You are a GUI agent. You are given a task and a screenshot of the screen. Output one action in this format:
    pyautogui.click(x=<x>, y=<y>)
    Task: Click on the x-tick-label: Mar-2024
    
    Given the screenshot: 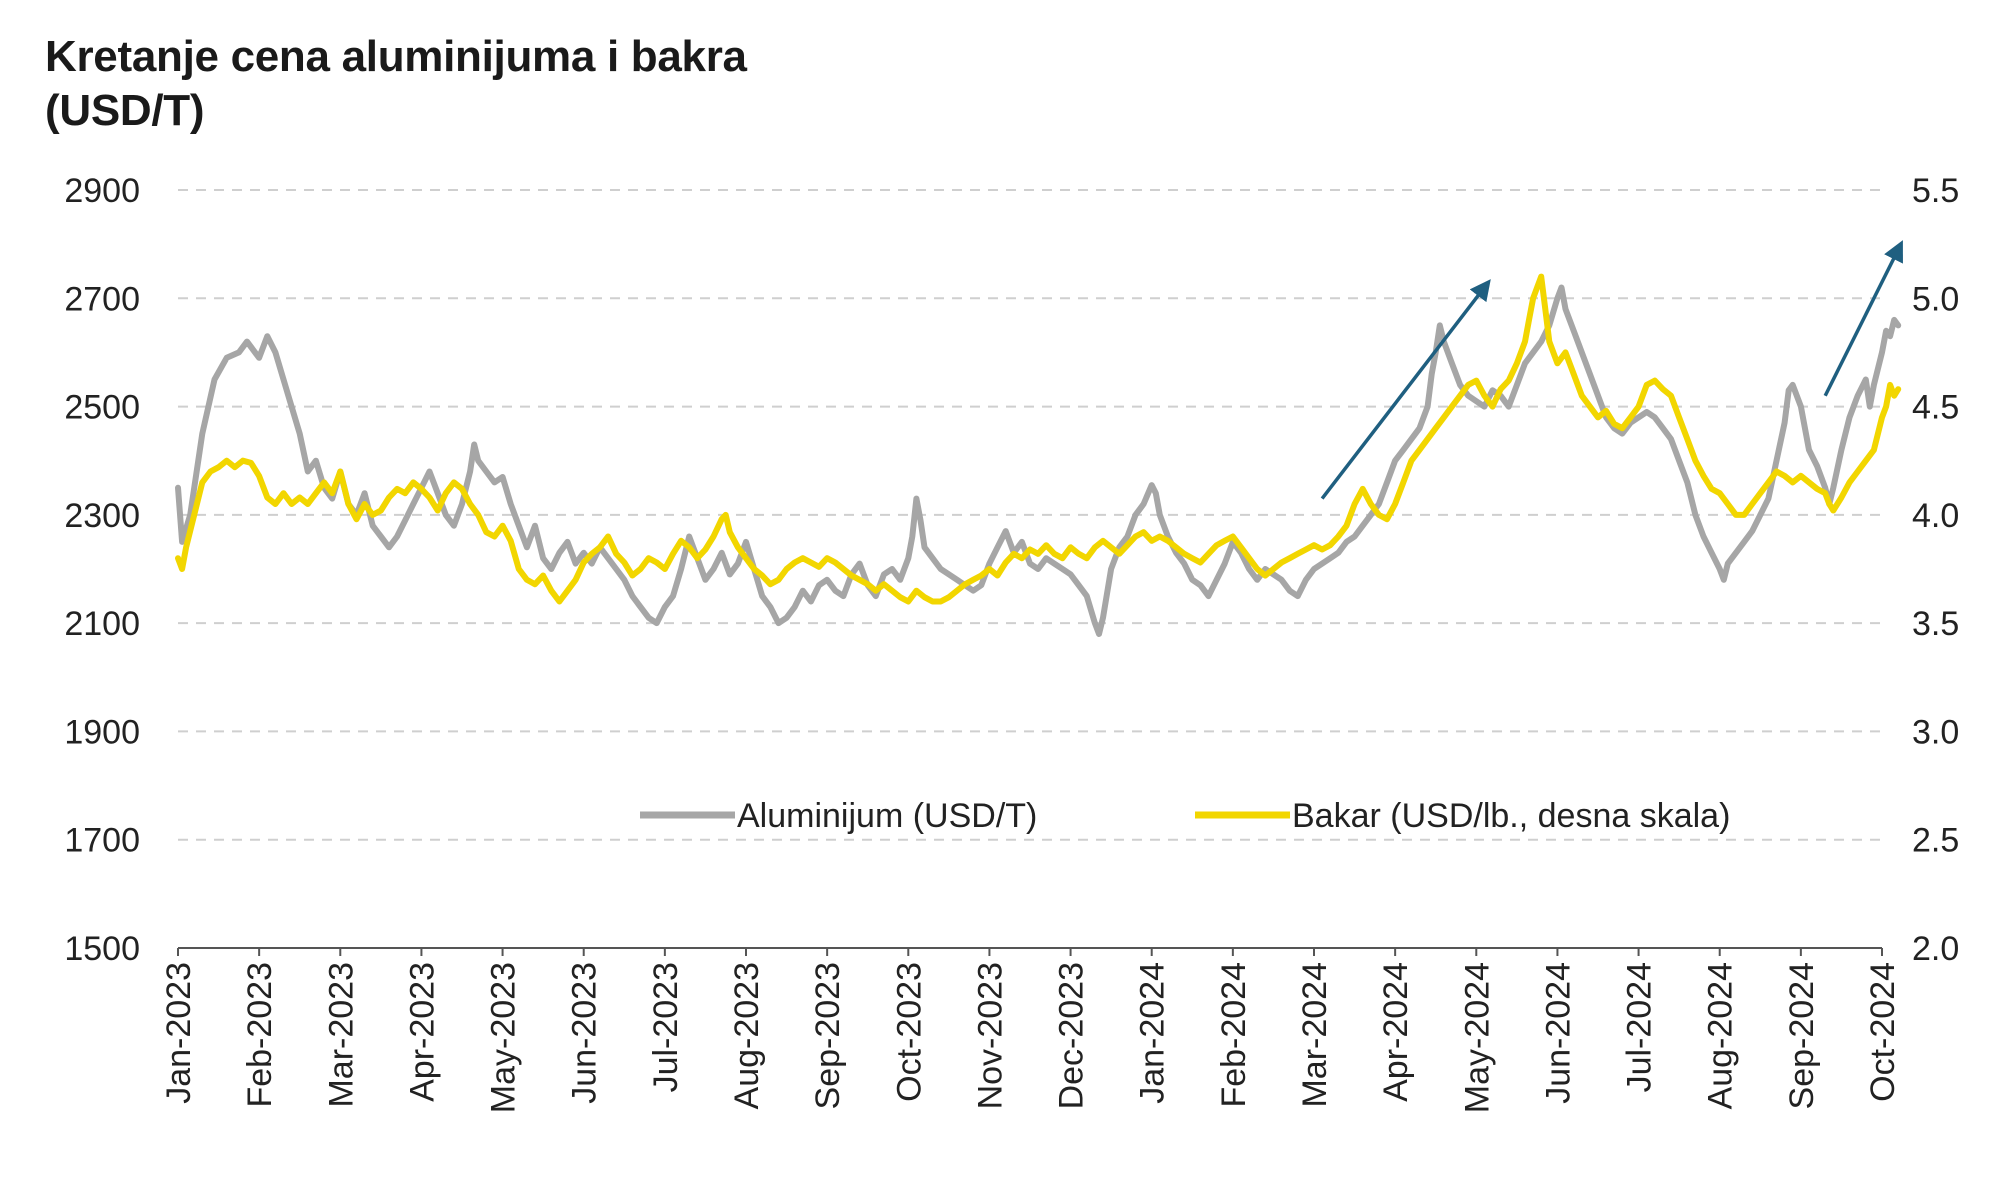 What is the action you would take?
    pyautogui.click(x=1315, y=1035)
    